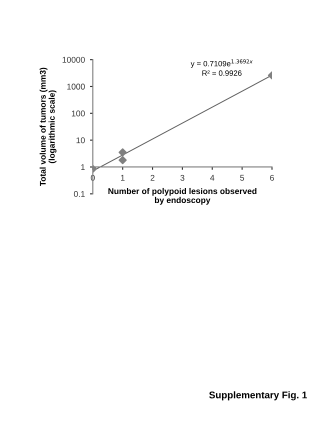 This screenshot has height=426, width=320. What do you see at coordinates (83, 167) in the screenshot?
I see `y-tick-label: 1` at bounding box center [83, 167].